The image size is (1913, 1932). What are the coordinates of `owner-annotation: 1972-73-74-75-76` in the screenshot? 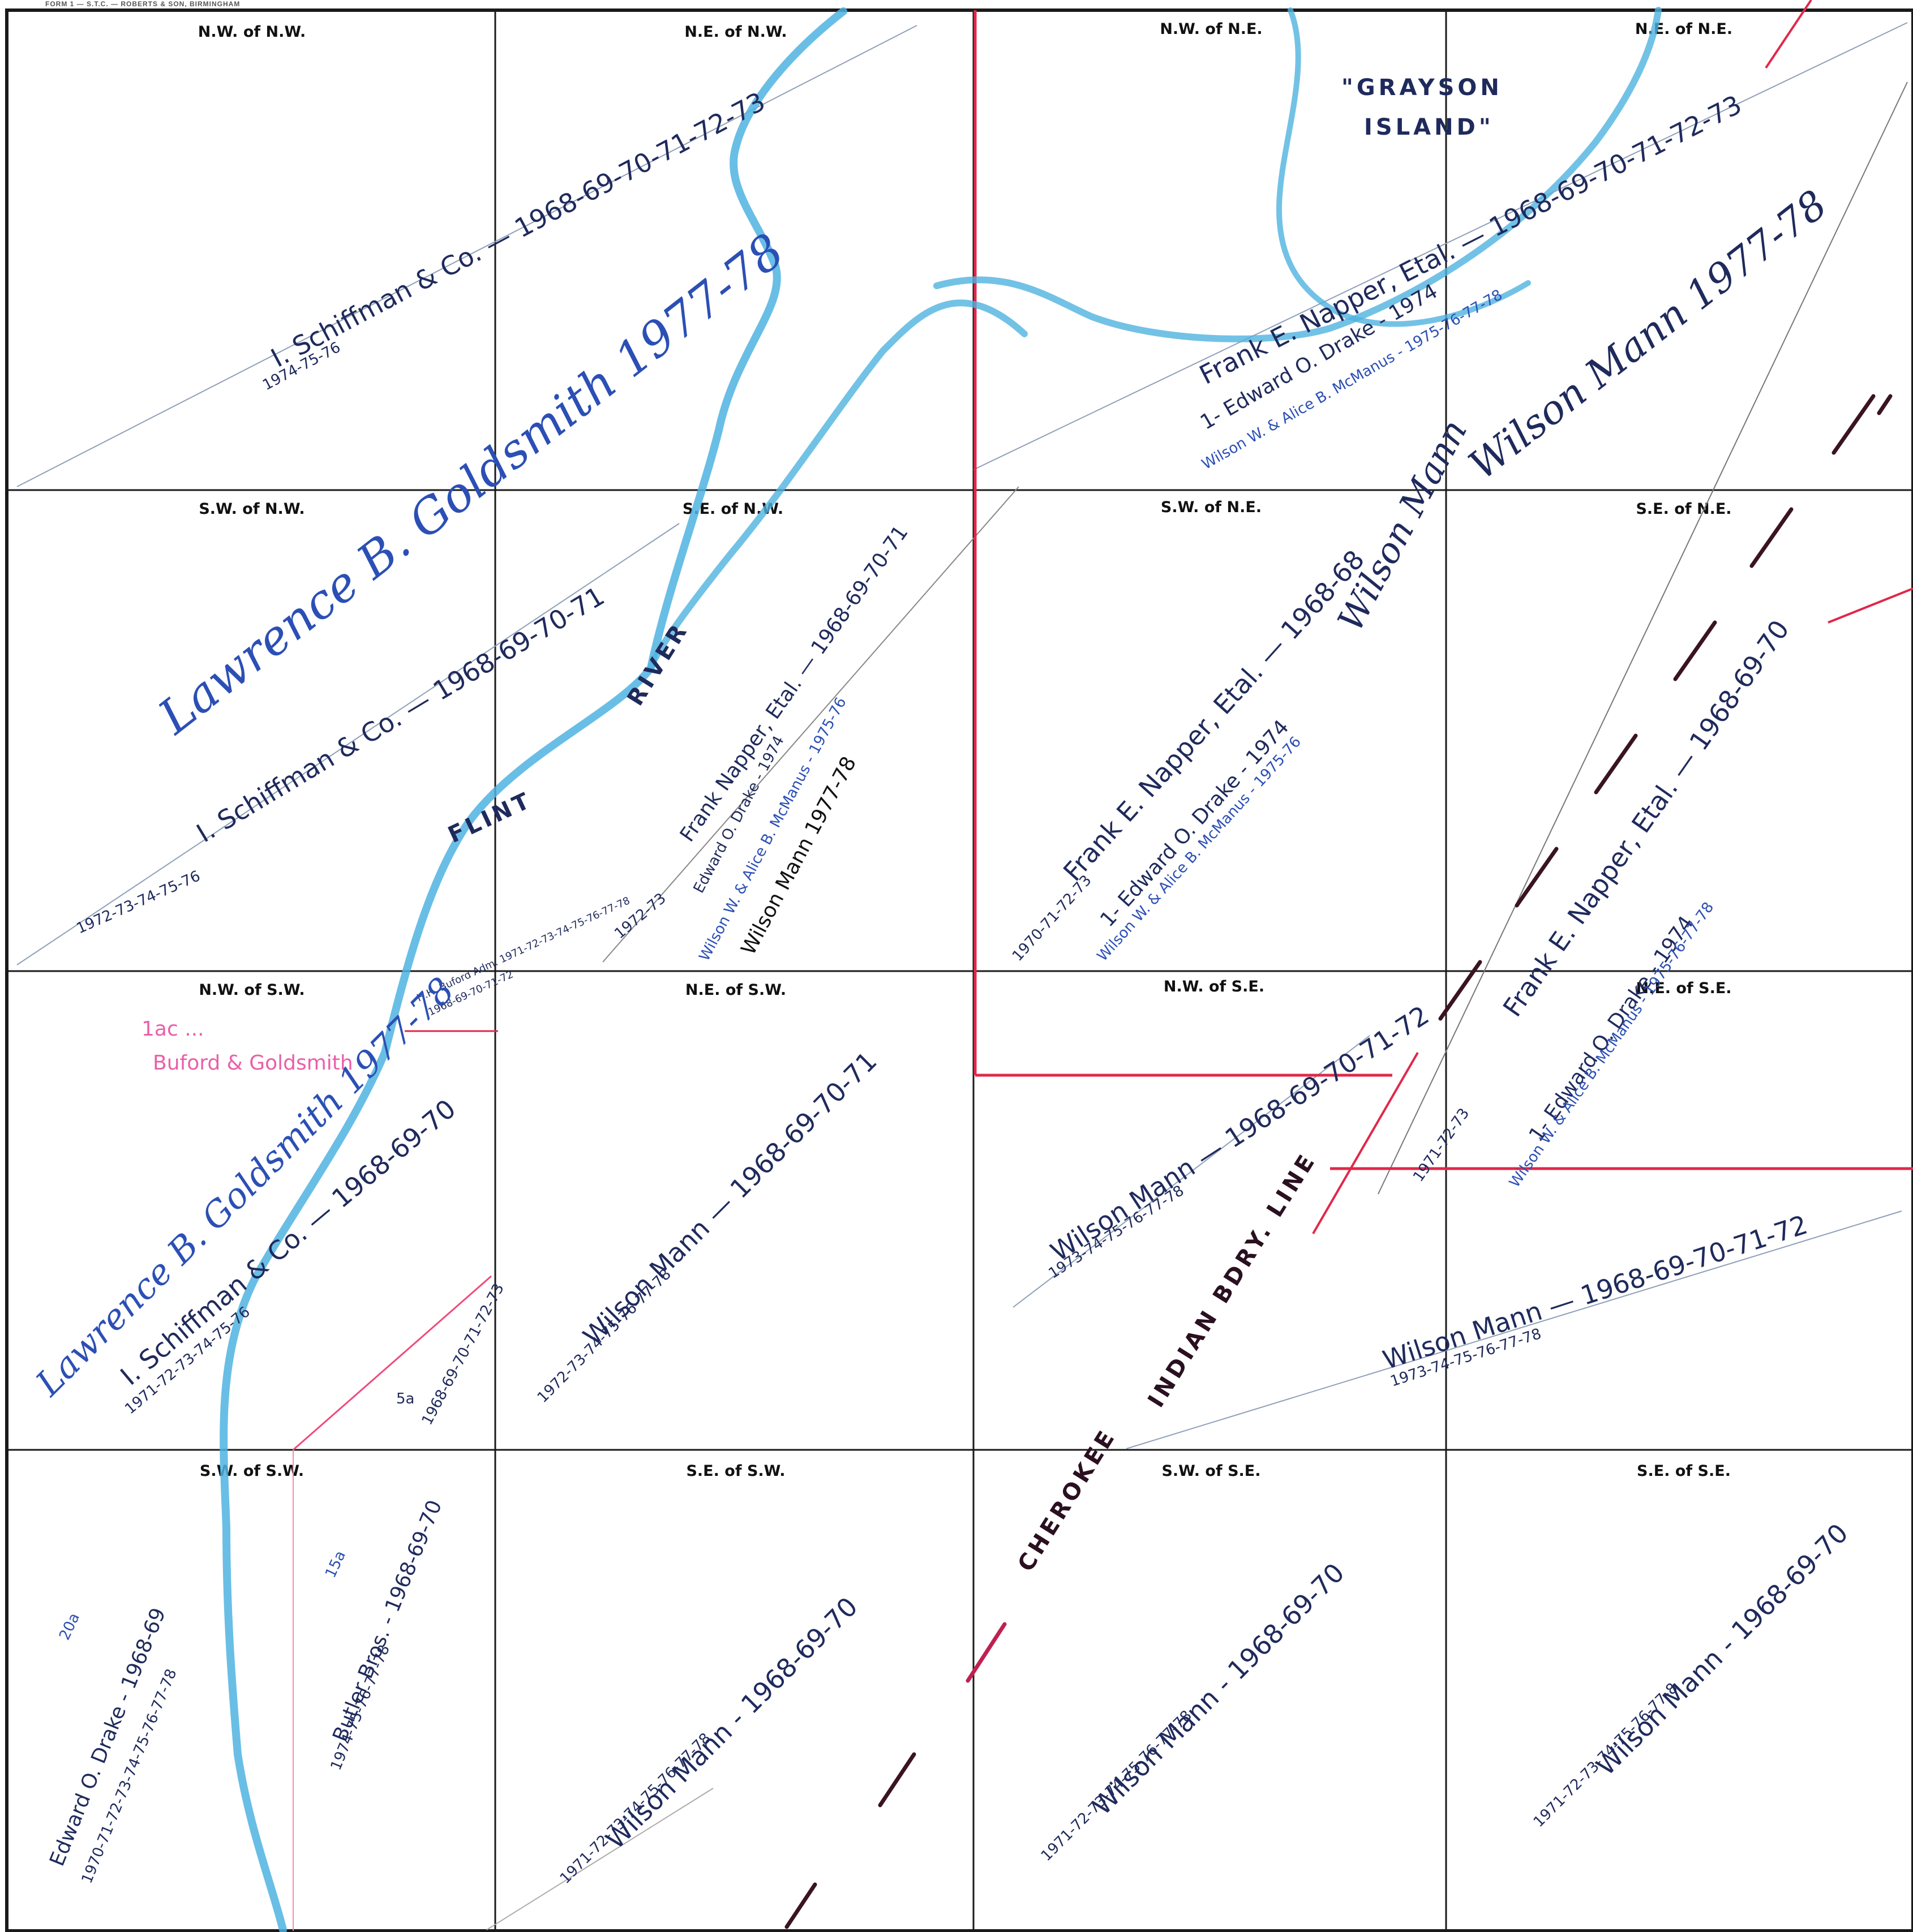 It's located at (138, 902).